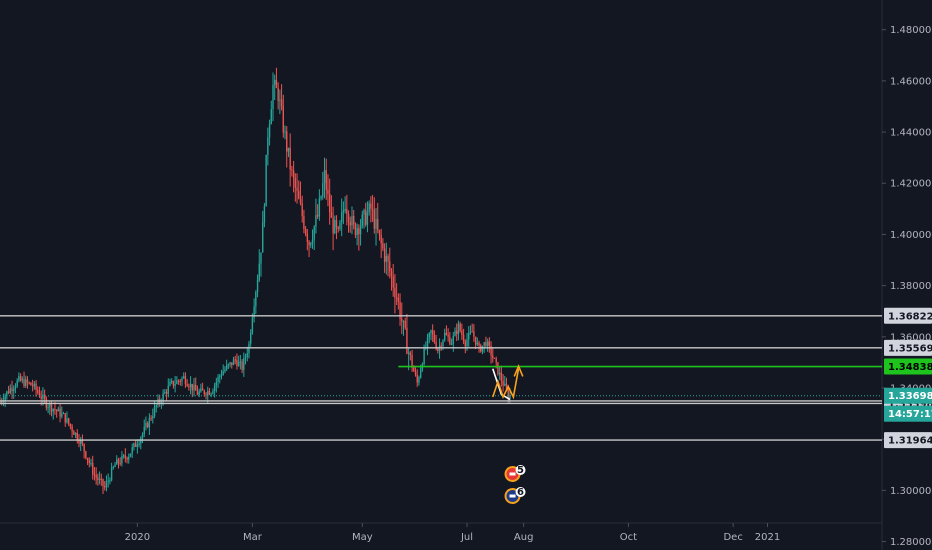  I want to click on time-tick-label: 2020, so click(137, 537).